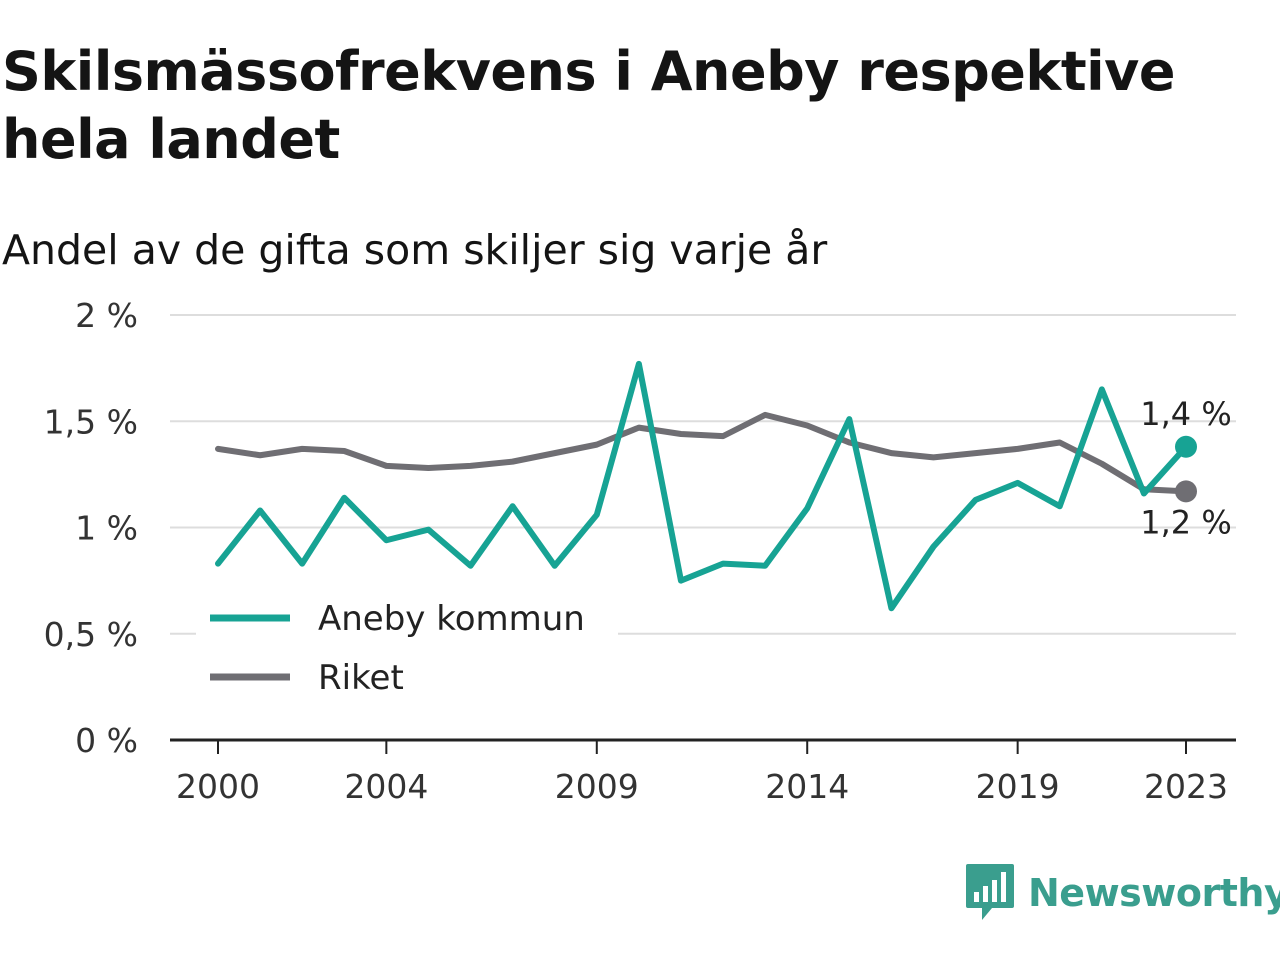 Image resolution: width=1280 pixels, height=960 pixels. I want to click on end-point-aneby-kommun, so click(1186, 446).